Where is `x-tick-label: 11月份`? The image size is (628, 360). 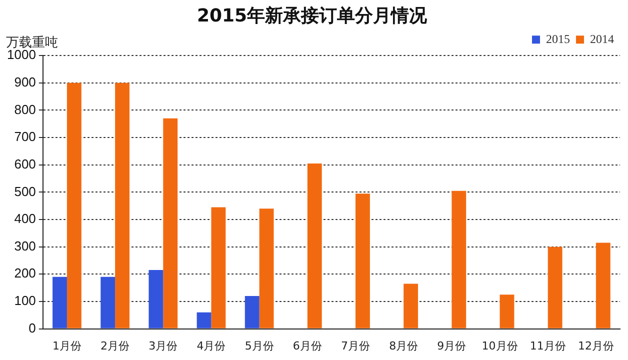
x-tick-label: 11月份 is located at coordinates (548, 345).